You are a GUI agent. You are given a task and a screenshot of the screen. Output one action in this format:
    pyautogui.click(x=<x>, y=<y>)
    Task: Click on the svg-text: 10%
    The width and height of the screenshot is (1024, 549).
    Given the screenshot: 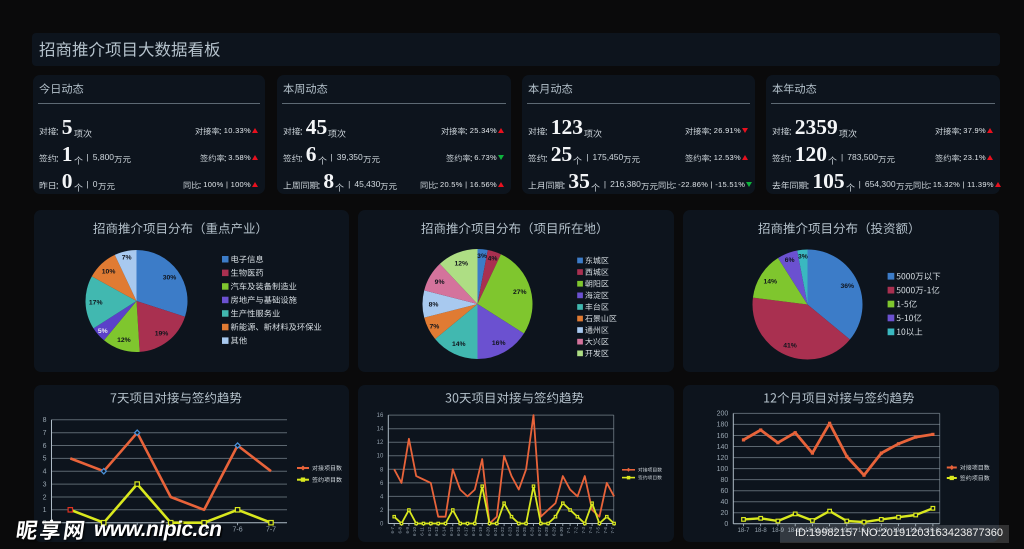 What is the action you would take?
    pyautogui.click(x=109, y=272)
    